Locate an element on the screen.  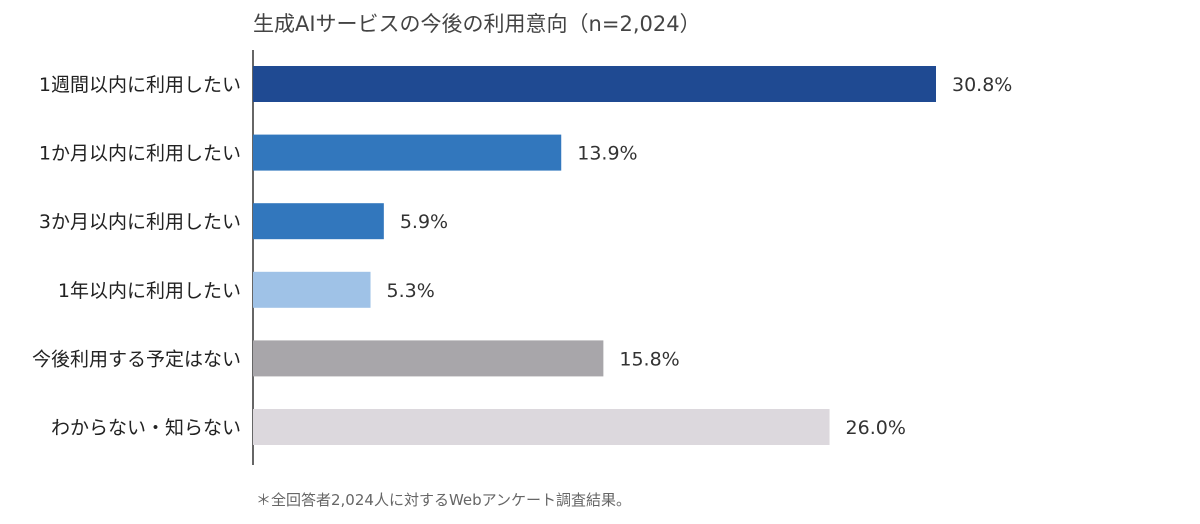
value-label: 15.8% is located at coordinates (649, 359).